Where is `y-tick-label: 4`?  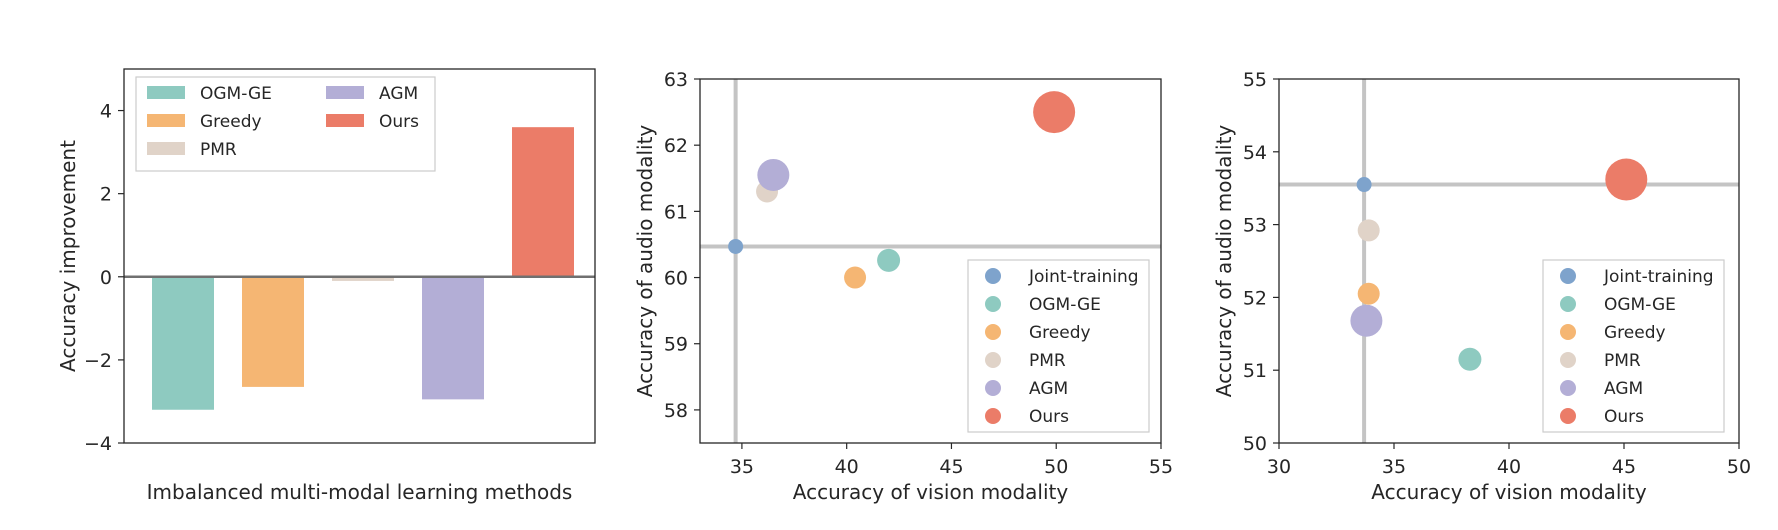 y-tick-label: 4 is located at coordinates (106, 112).